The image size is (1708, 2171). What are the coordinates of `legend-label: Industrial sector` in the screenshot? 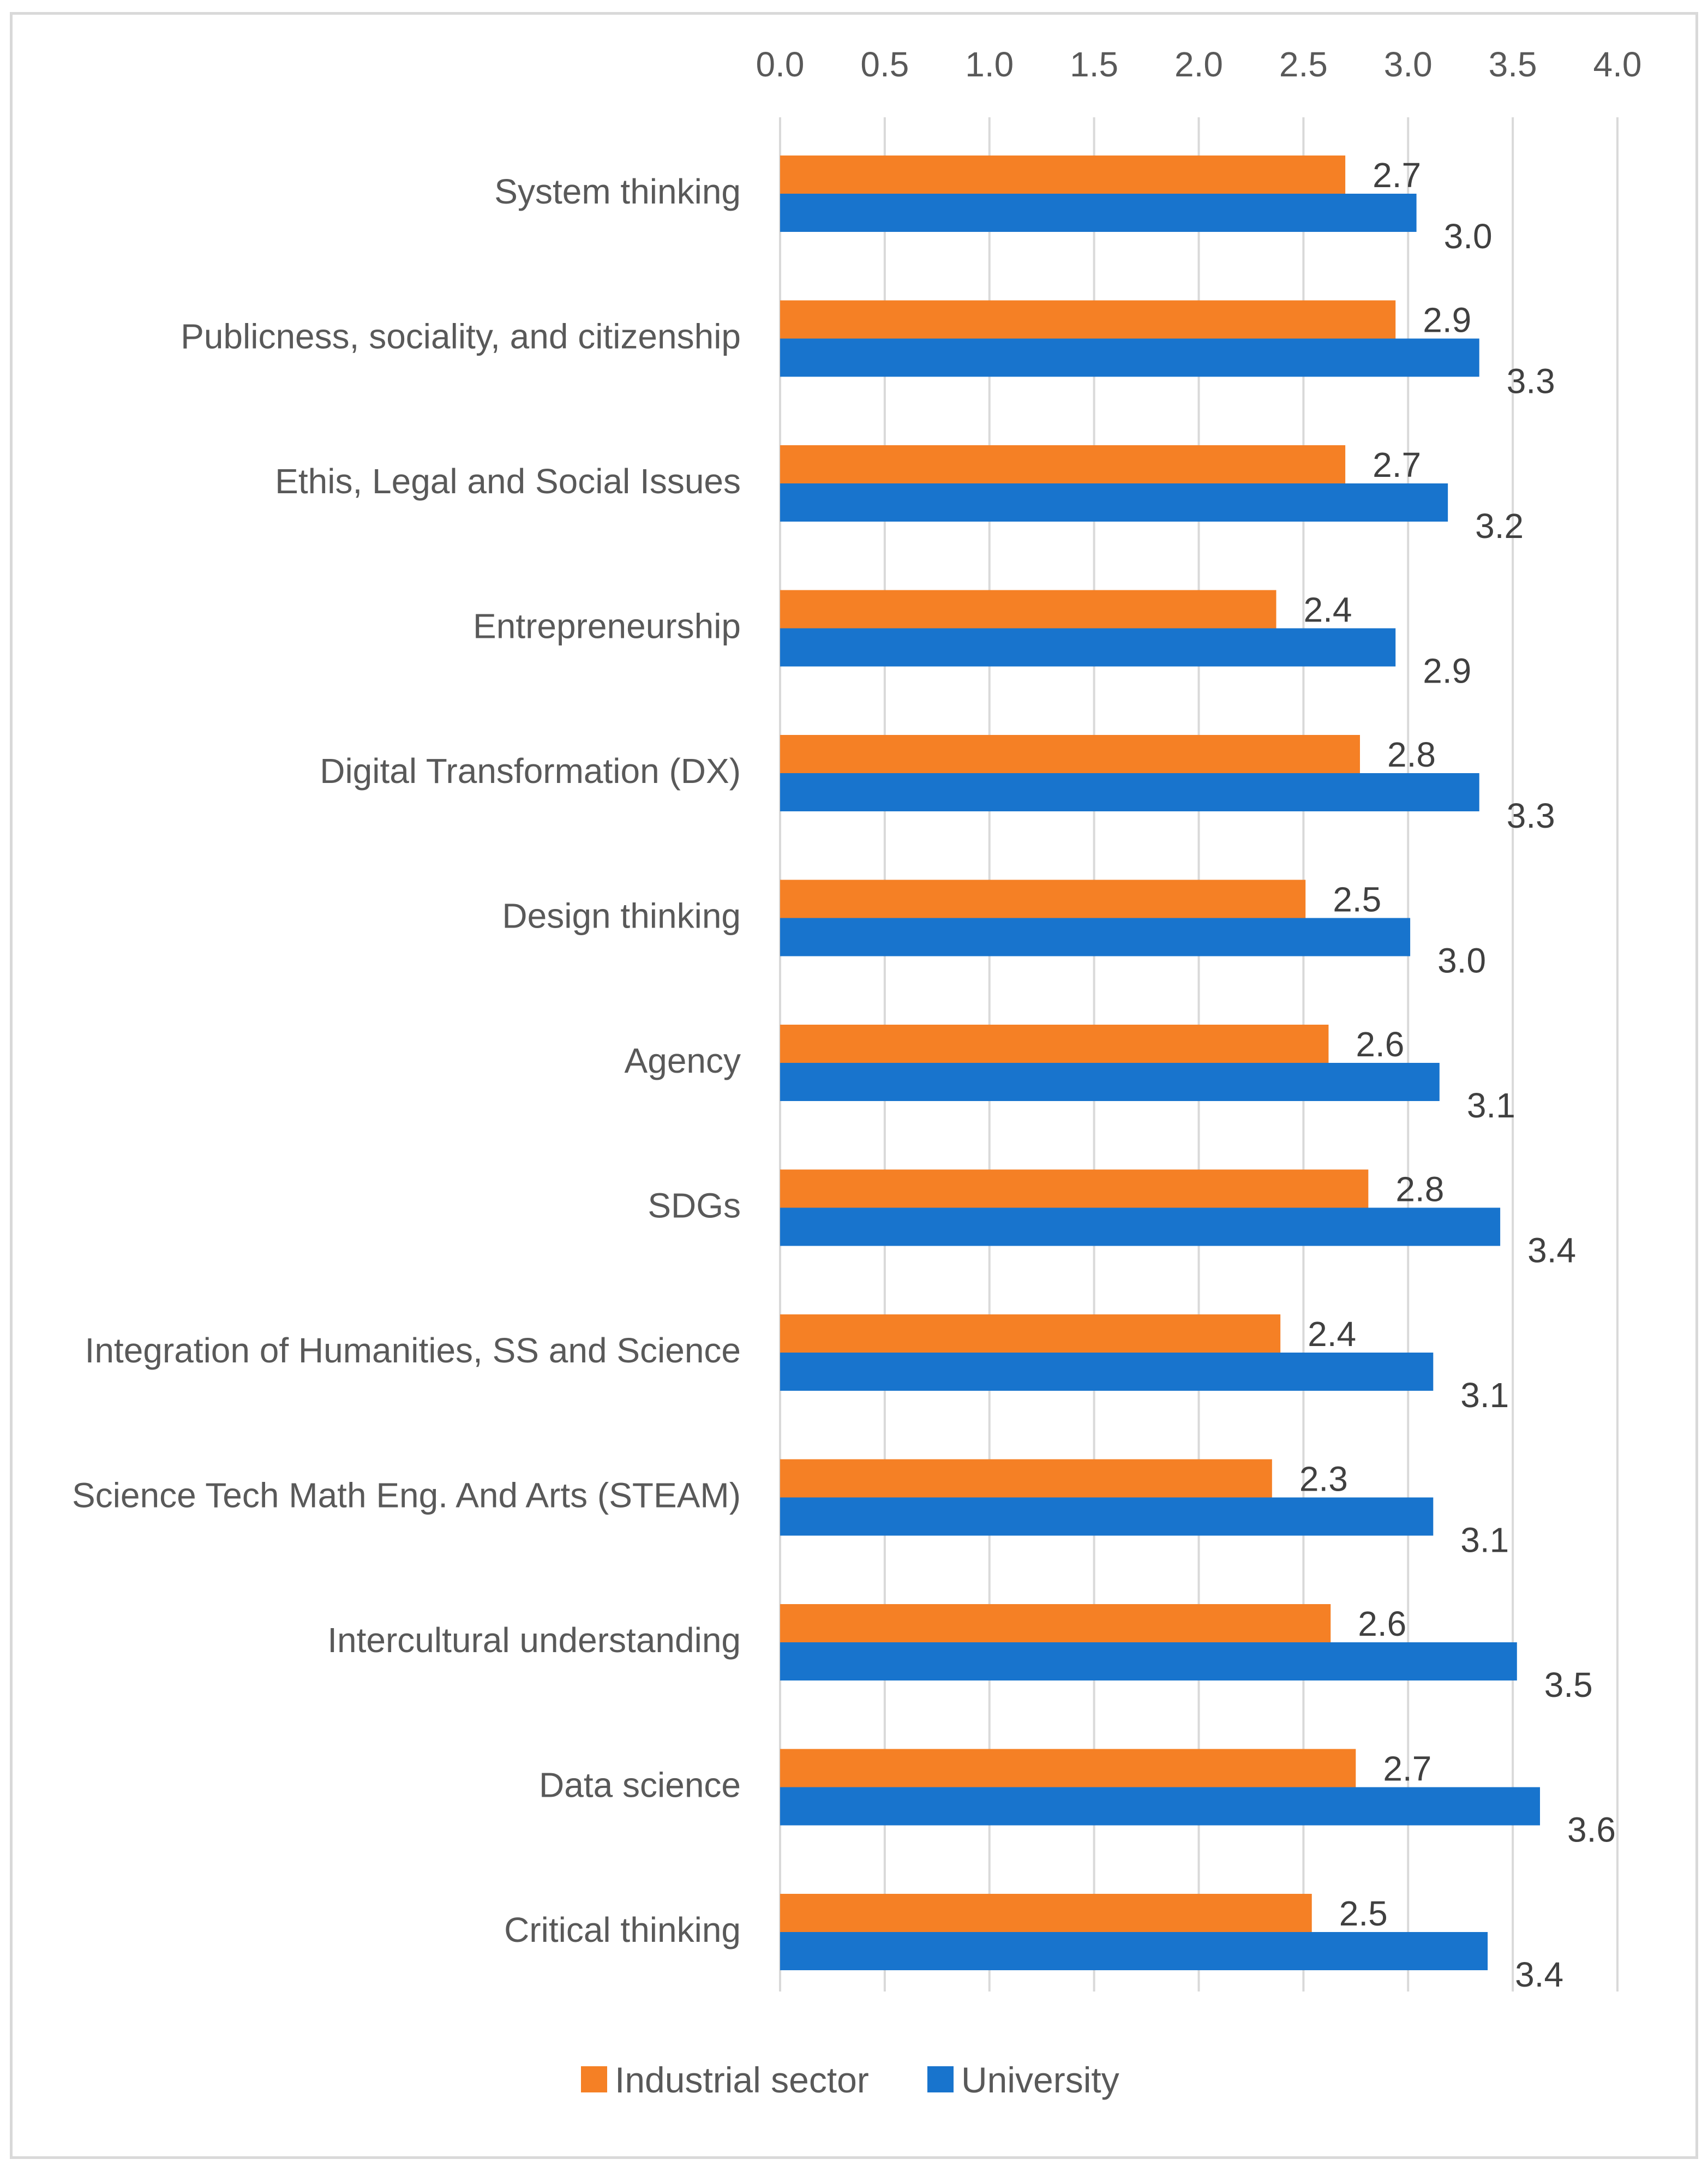 It's located at (742, 2080).